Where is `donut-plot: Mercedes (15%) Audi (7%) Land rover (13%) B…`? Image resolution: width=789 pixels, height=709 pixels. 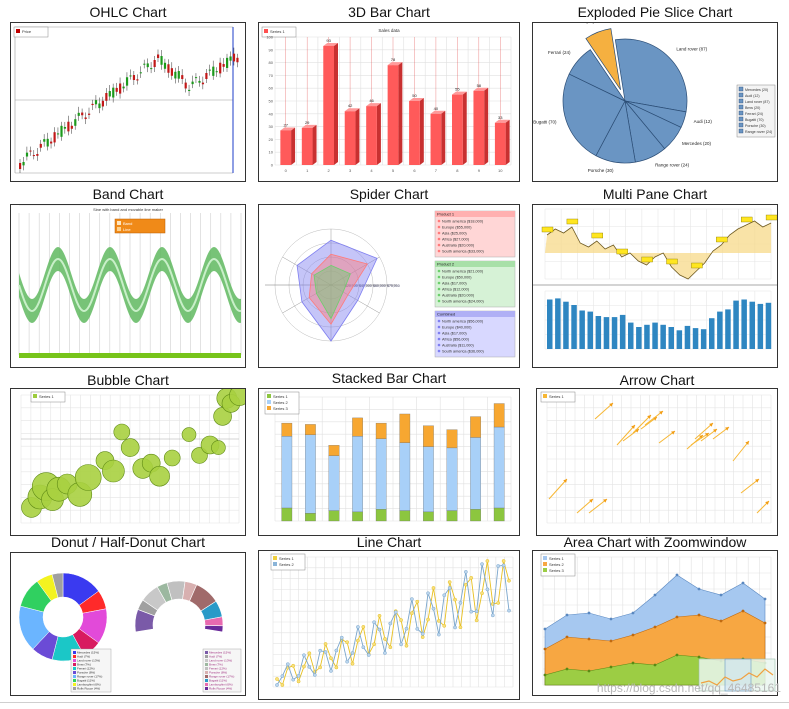 donut-plot: Mercedes (15%) Audi (7%) Land rover (13%) B… is located at coordinates (128, 624).